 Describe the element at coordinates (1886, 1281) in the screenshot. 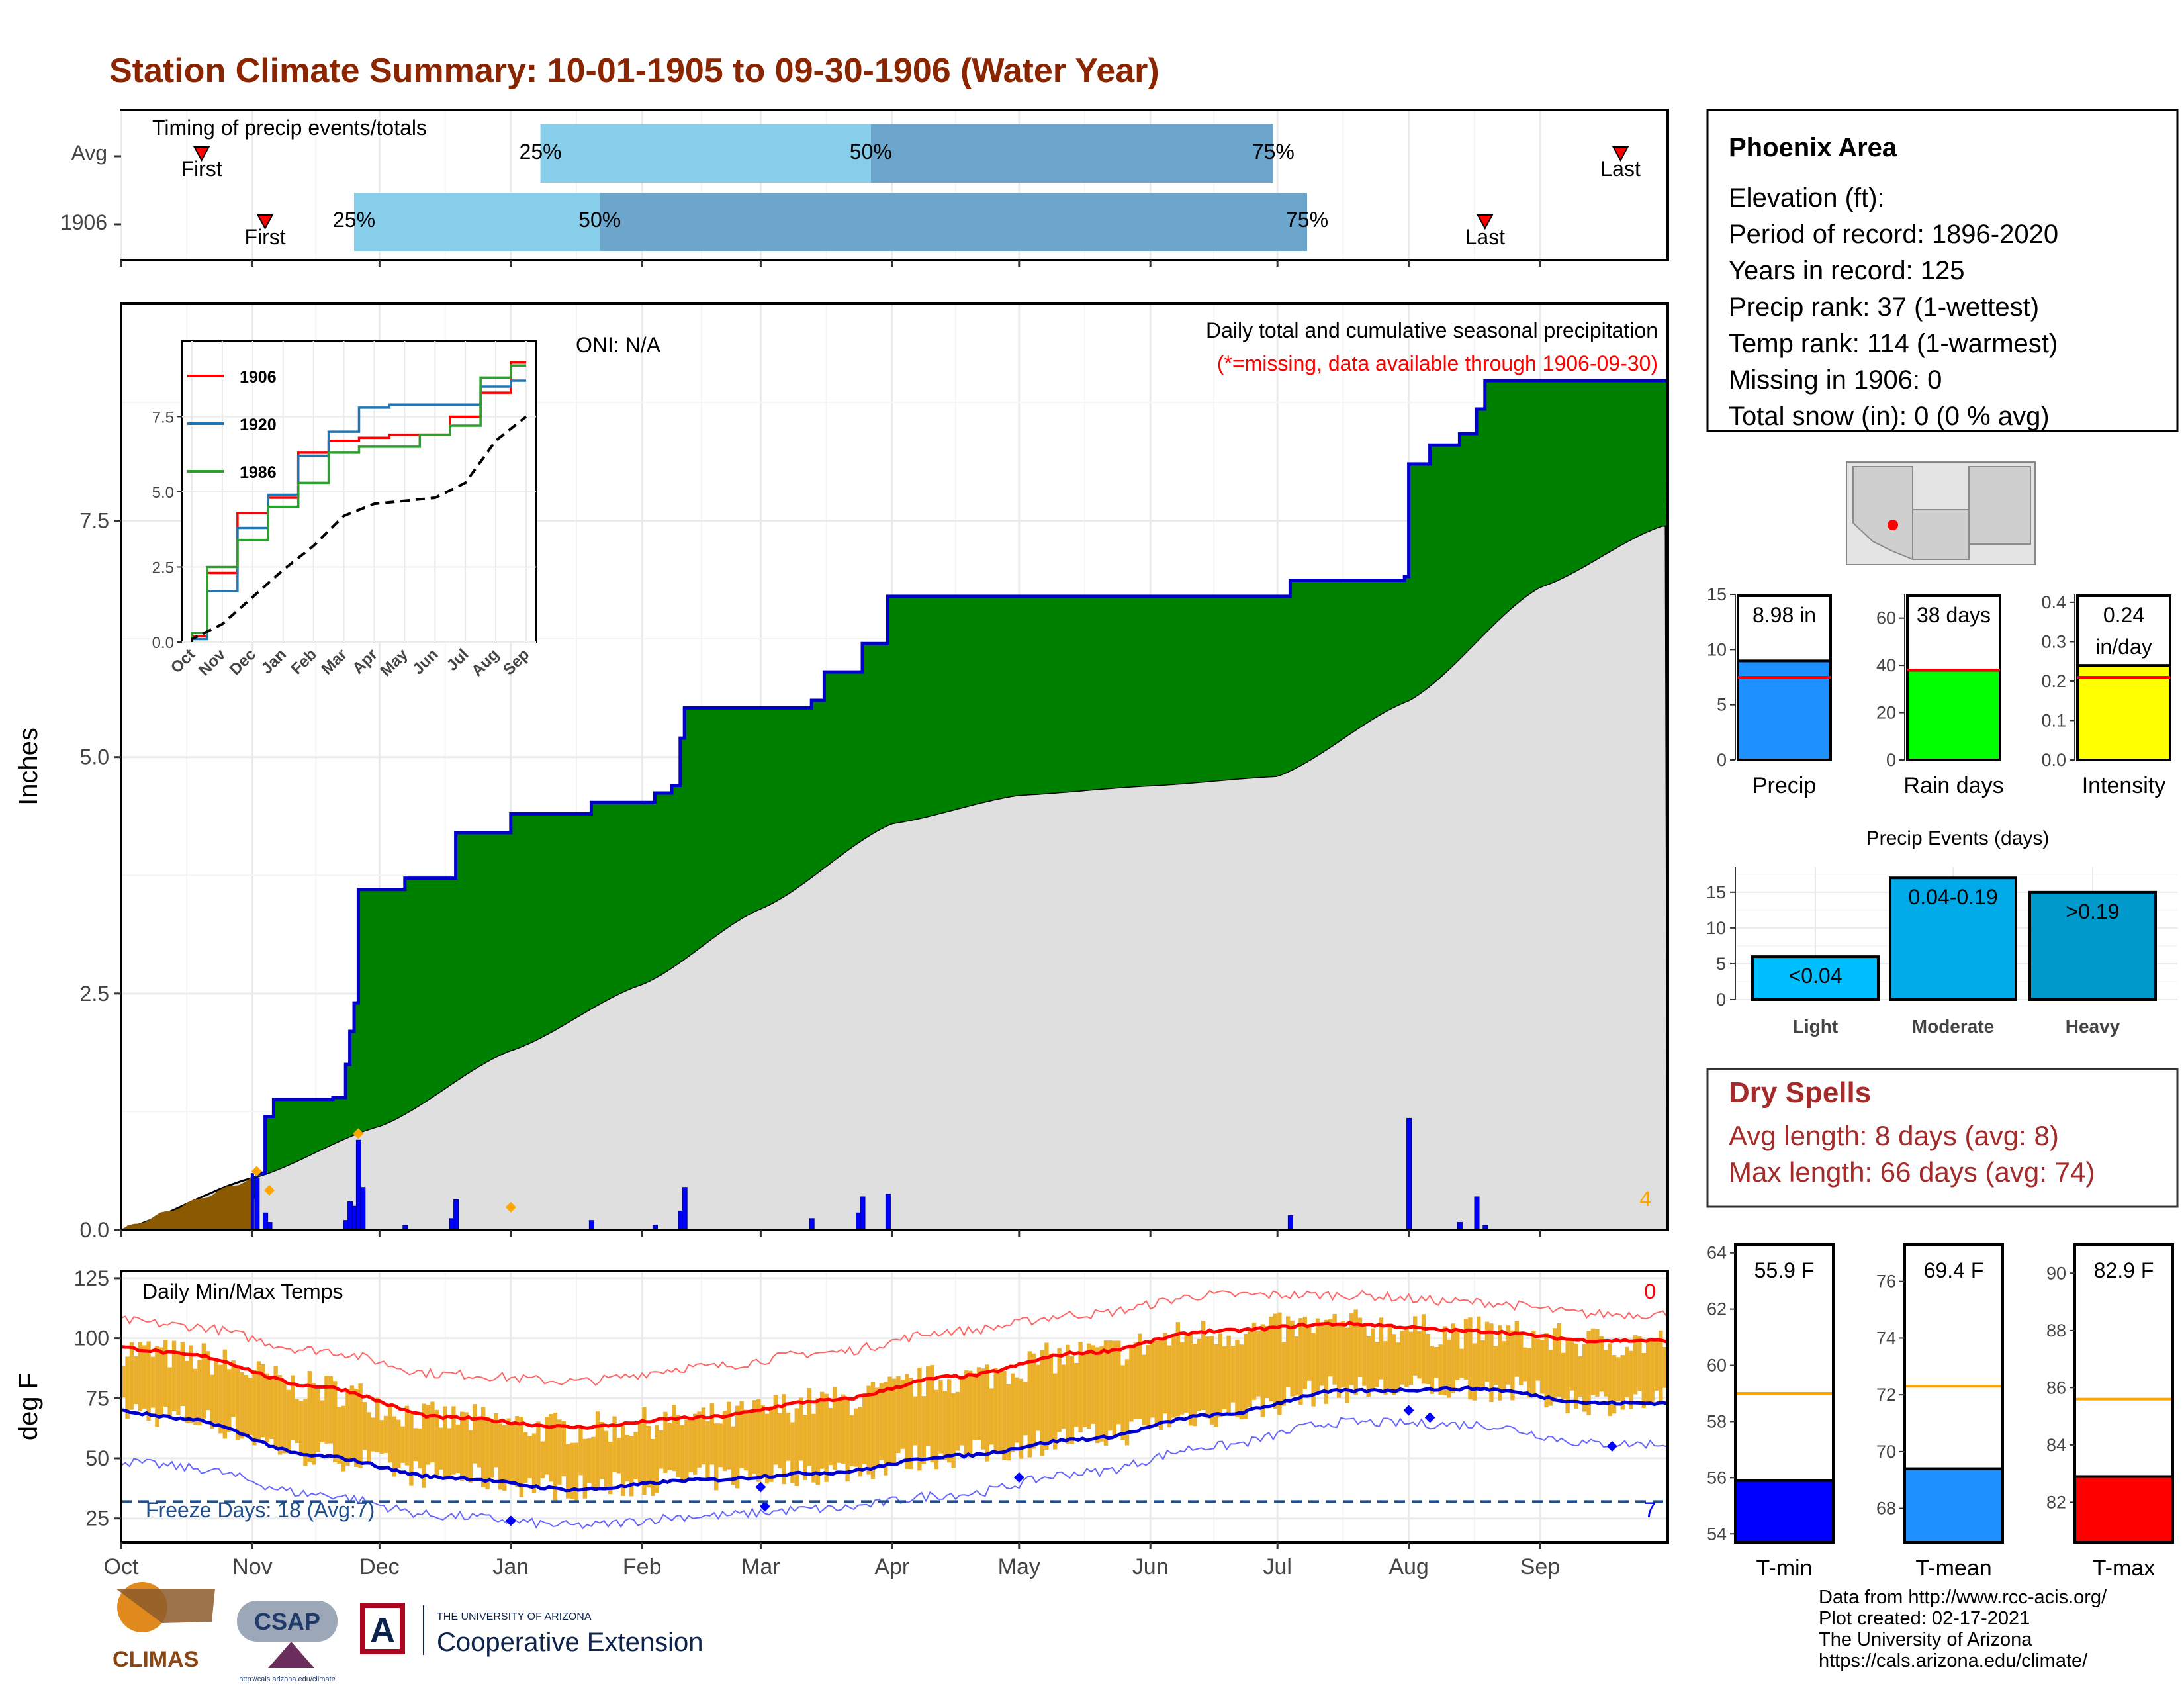

I see `temp-summary-y-tick-label: 76` at that location.